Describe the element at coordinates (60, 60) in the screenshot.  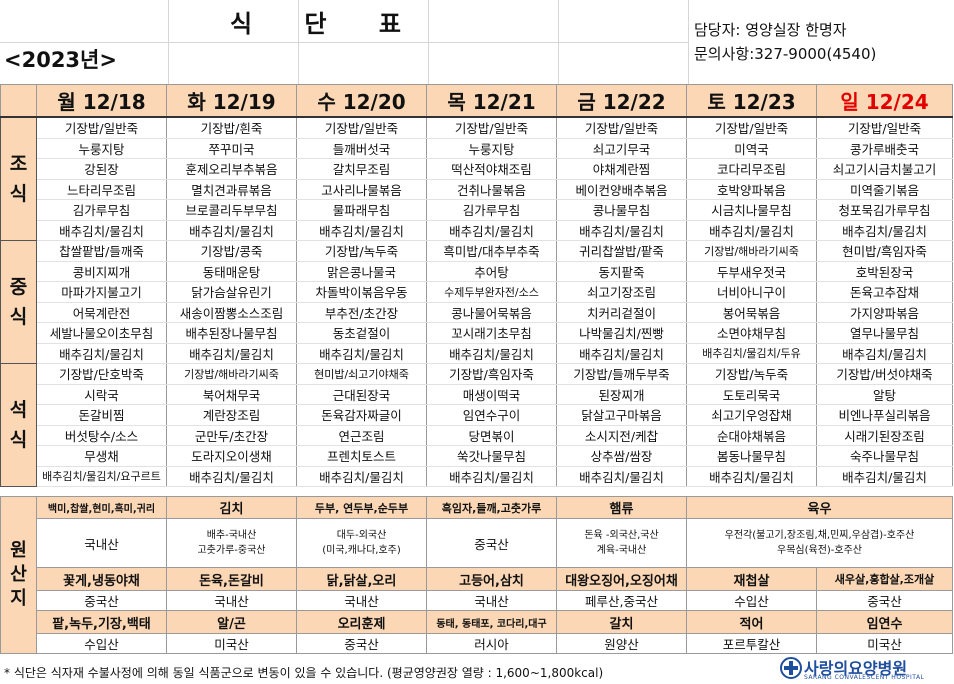
I see `year-label: <2023년>` at that location.